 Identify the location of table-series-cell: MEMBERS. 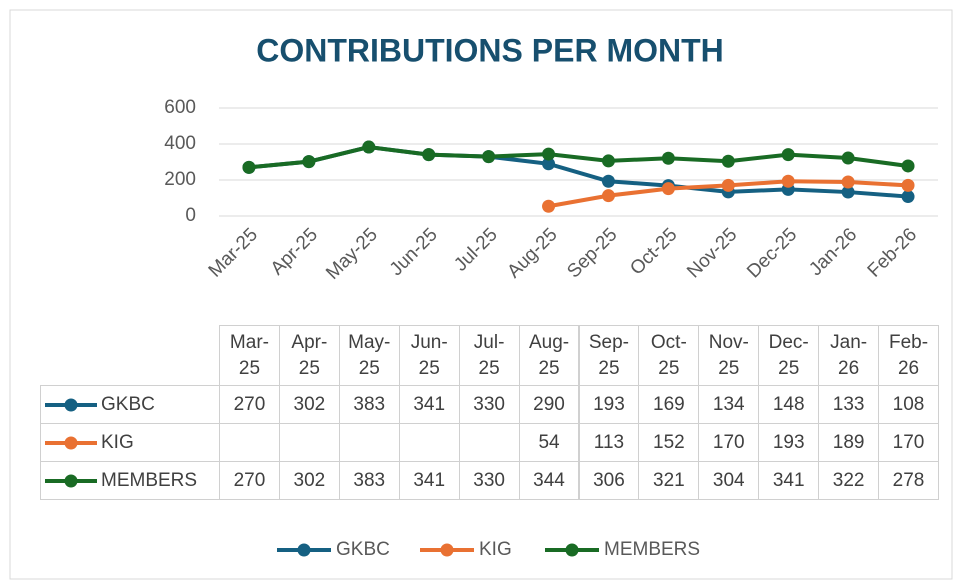
(130, 480).